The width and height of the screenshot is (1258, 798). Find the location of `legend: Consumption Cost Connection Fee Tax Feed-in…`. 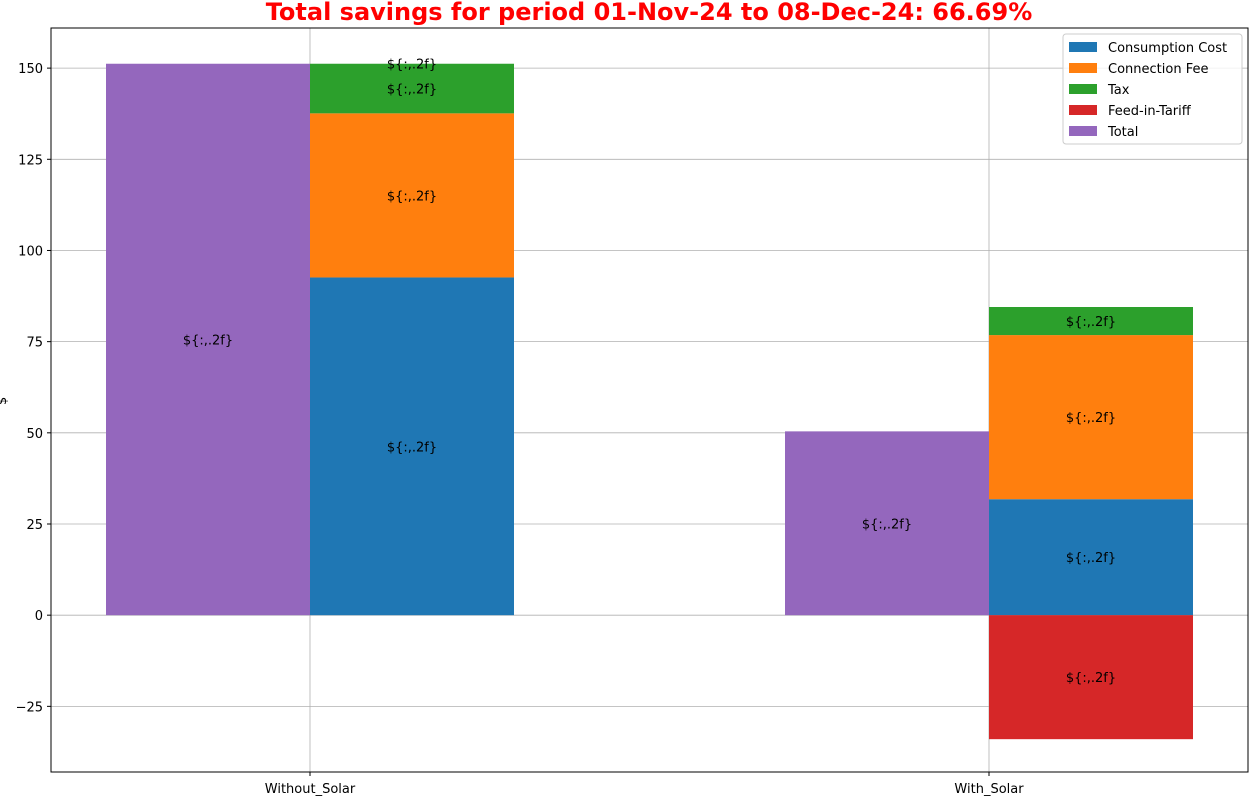

legend: Consumption Cost Connection Fee Tax Feed-in… is located at coordinates (1152, 89).